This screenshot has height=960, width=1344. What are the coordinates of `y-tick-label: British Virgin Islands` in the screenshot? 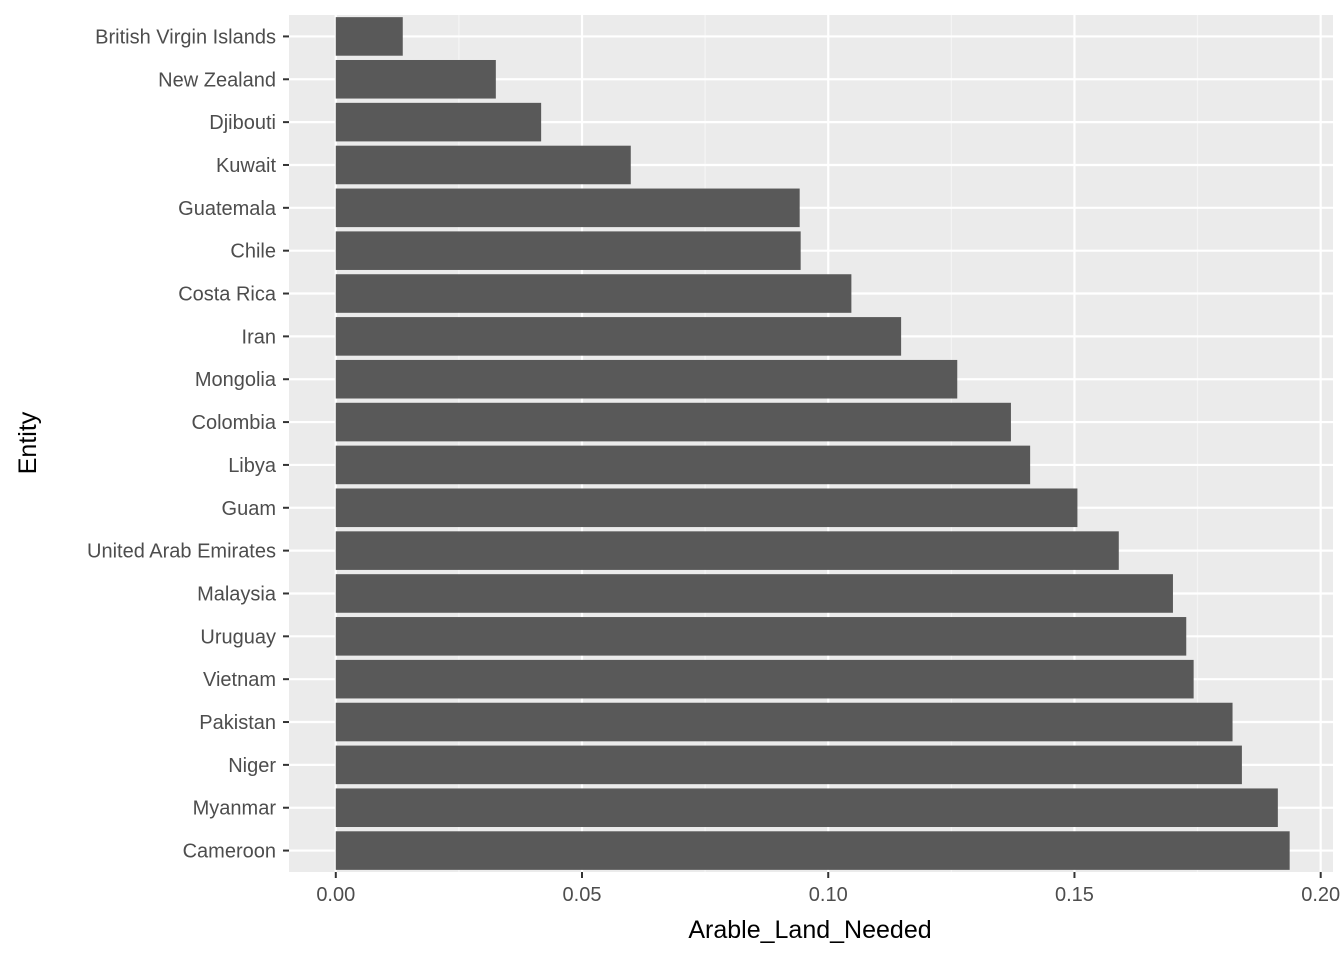 It's located at (185, 37).